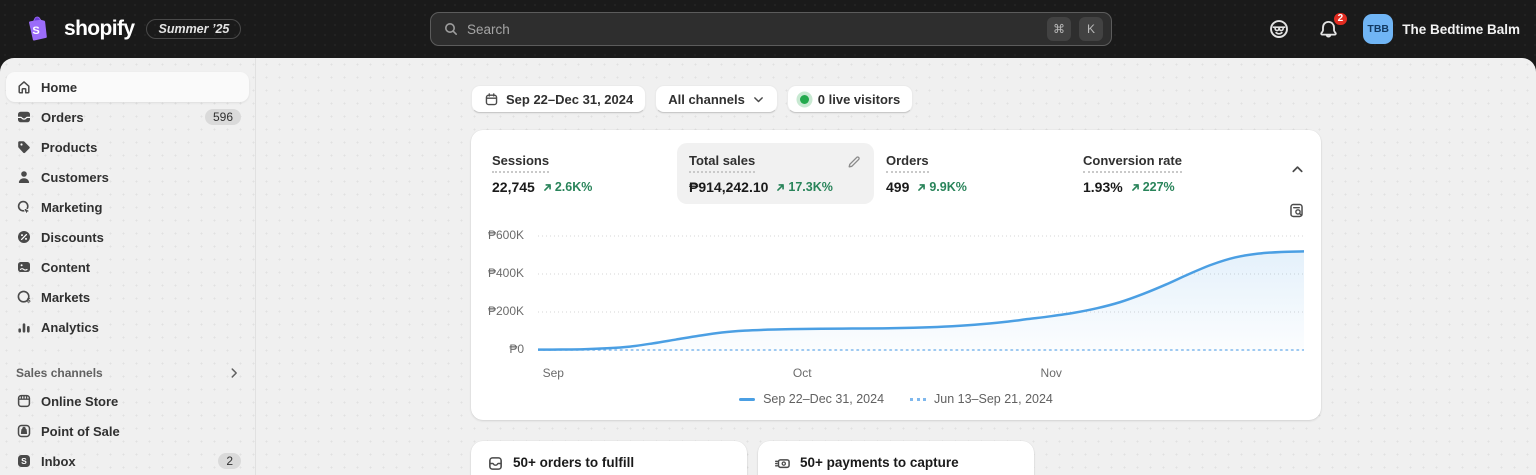 The width and height of the screenshot is (1536, 475). What do you see at coordinates (497, 293) in the screenshot?
I see `chart-y-axis: ₱0 ₱200K ₱400K ₱600K` at bounding box center [497, 293].